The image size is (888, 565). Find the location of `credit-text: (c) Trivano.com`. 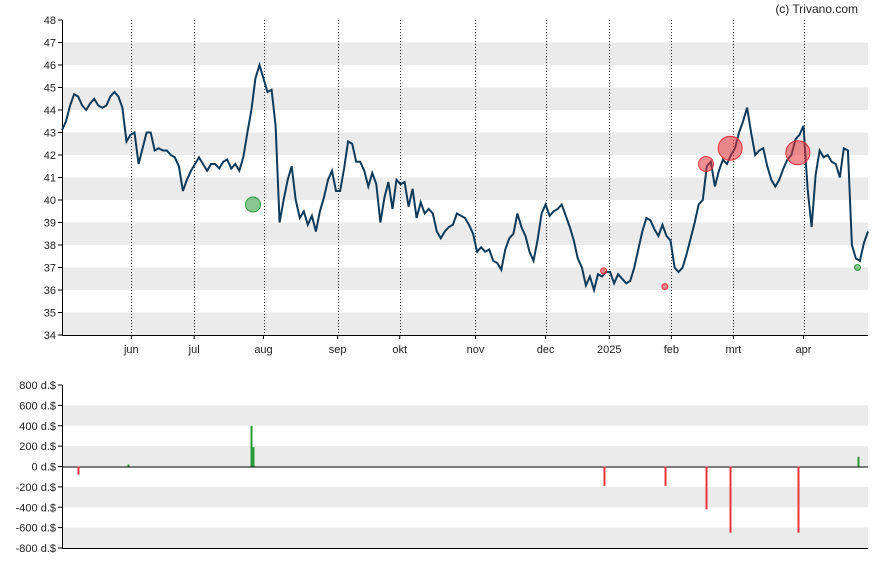

credit-text: (c) Trivano.com is located at coordinates (816, 9).